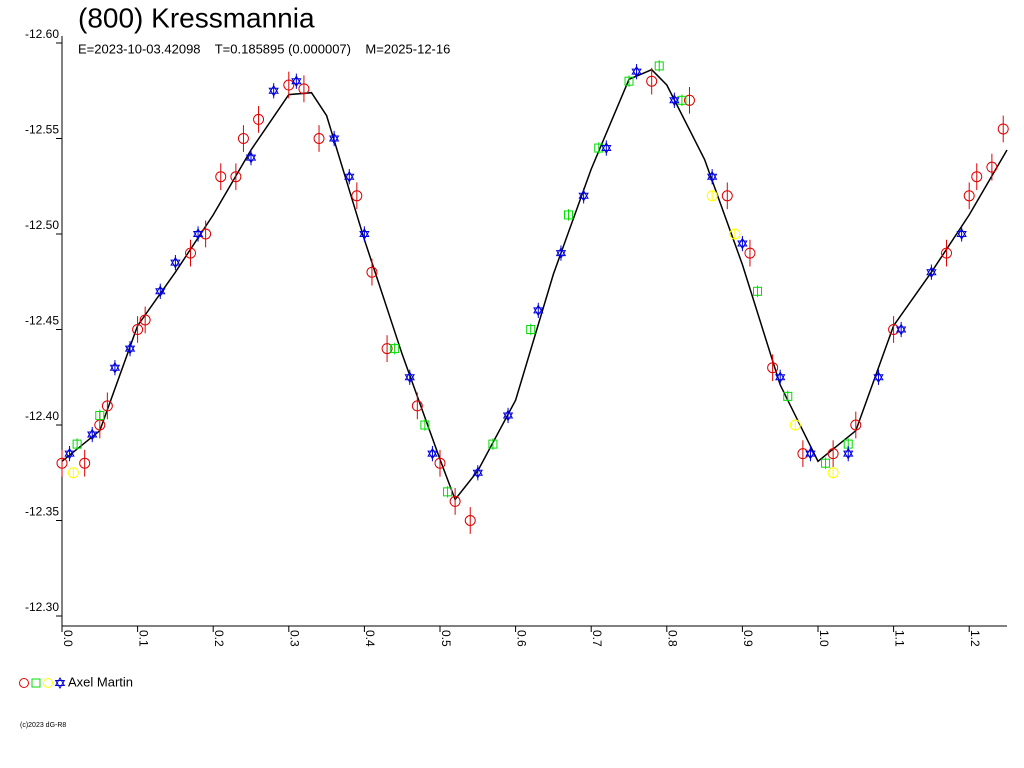 The image size is (1024, 768). What do you see at coordinates (748, 638) in the screenshot?
I see `x-tick-label: 0.9` at bounding box center [748, 638].